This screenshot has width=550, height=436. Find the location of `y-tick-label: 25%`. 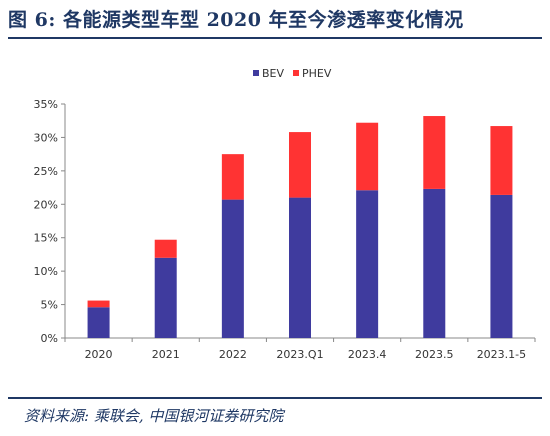

y-tick-label: 25% is located at coordinates (46, 171).